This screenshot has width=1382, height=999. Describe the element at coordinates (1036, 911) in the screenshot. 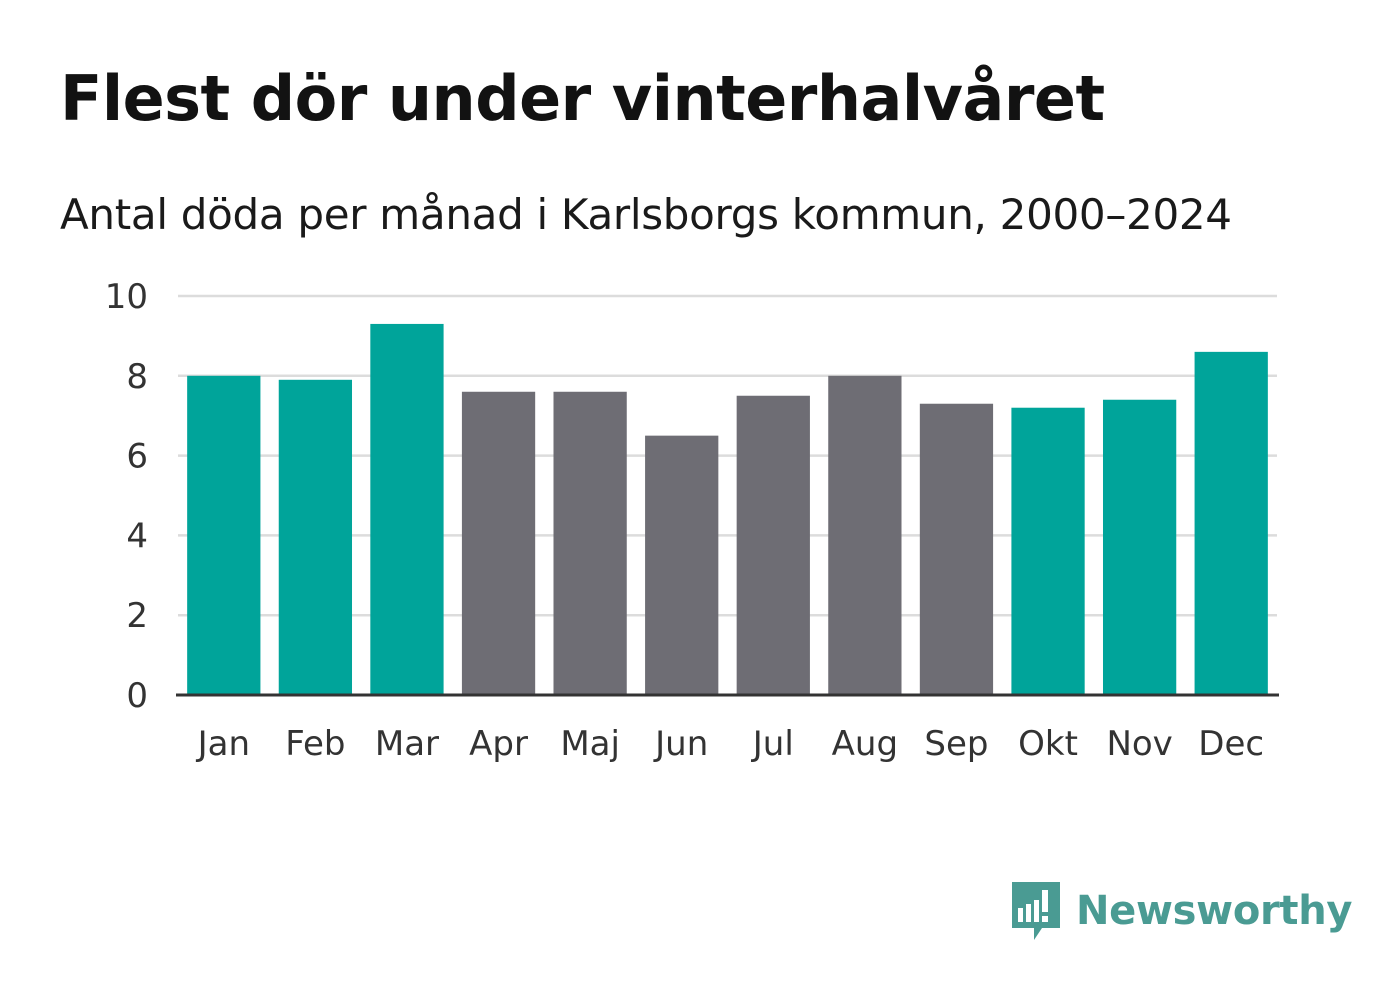

I see `newsworthy-logo-icon` at that location.